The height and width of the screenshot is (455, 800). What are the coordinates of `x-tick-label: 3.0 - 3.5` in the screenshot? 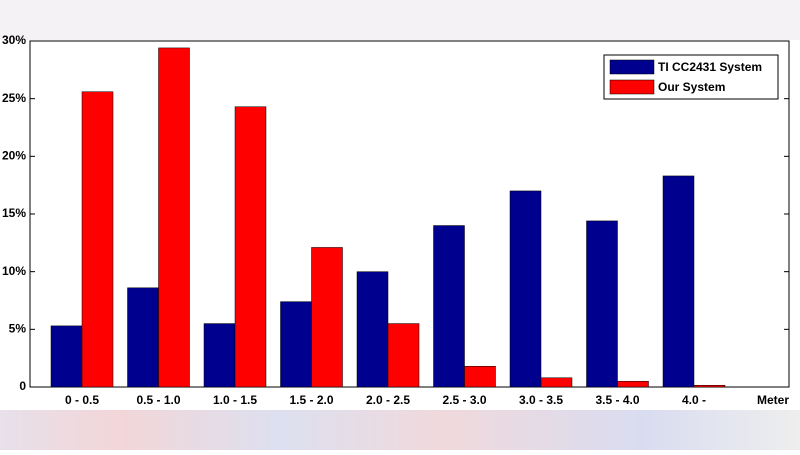 It's located at (541, 400).